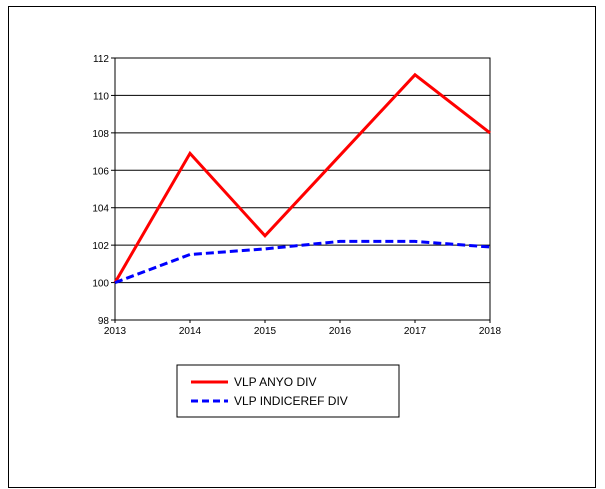 This screenshot has height=489, width=605. What do you see at coordinates (100, 134) in the screenshot?
I see `y-tick-label: 108` at bounding box center [100, 134].